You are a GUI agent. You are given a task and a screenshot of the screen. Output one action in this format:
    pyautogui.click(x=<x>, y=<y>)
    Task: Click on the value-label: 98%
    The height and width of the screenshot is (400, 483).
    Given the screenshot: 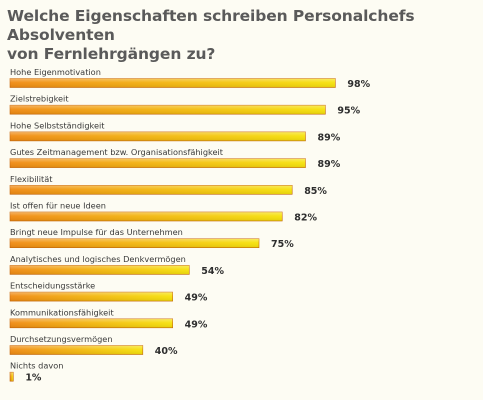 What is the action you would take?
    pyautogui.click(x=358, y=84)
    